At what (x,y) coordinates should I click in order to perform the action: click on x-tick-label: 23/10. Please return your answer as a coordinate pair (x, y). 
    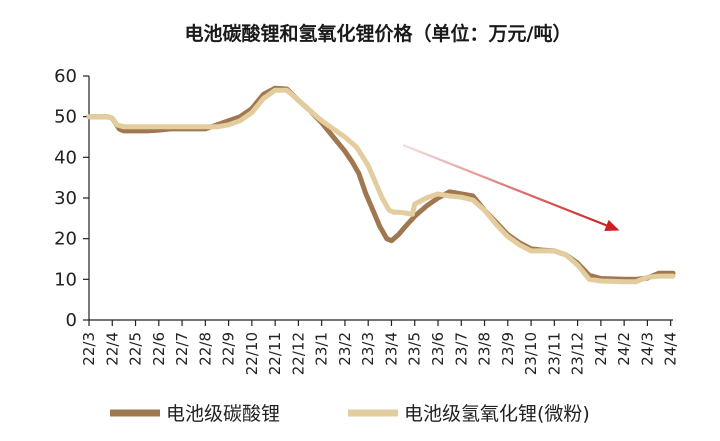
    Looking at the image, I should click on (531, 353).